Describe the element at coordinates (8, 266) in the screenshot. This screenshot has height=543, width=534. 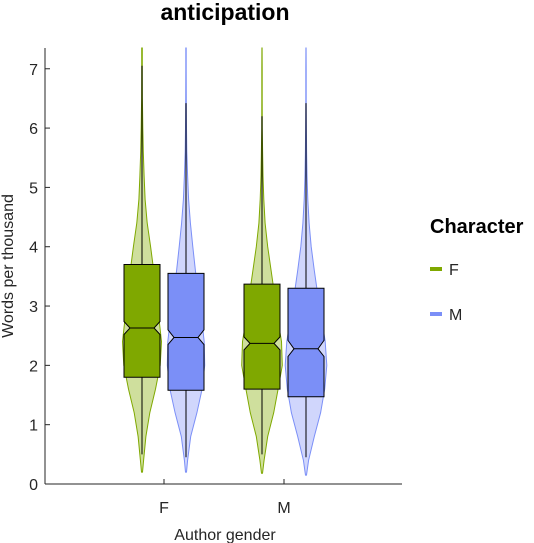
I see `y-axis-label: Words per thousand` at that location.